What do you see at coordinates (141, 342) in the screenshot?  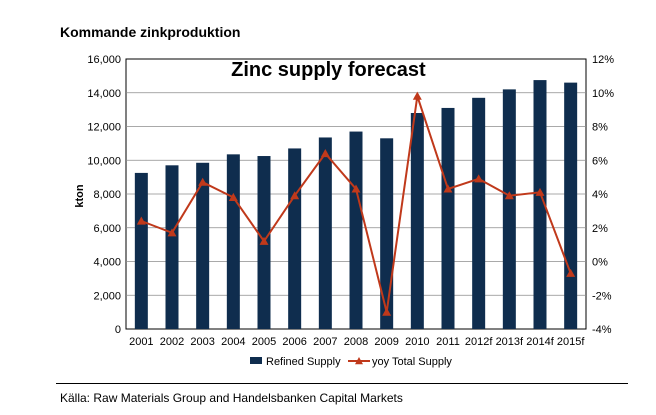 I see `x-tick-label: 2001` at bounding box center [141, 342].